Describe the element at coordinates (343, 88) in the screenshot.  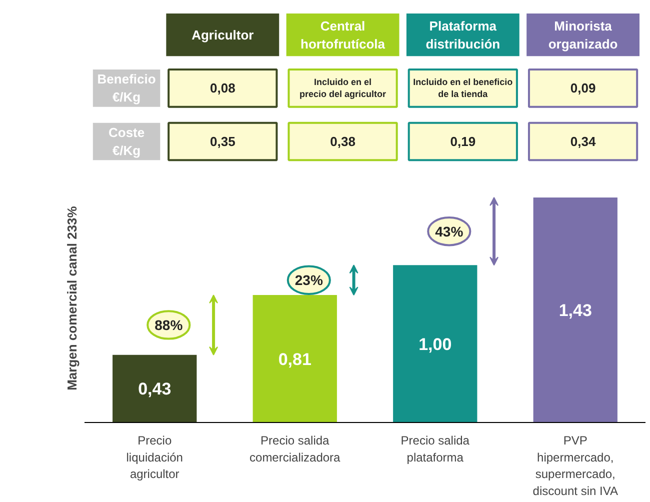
I see `text: Incluido en el precio del agricultor` at that location.